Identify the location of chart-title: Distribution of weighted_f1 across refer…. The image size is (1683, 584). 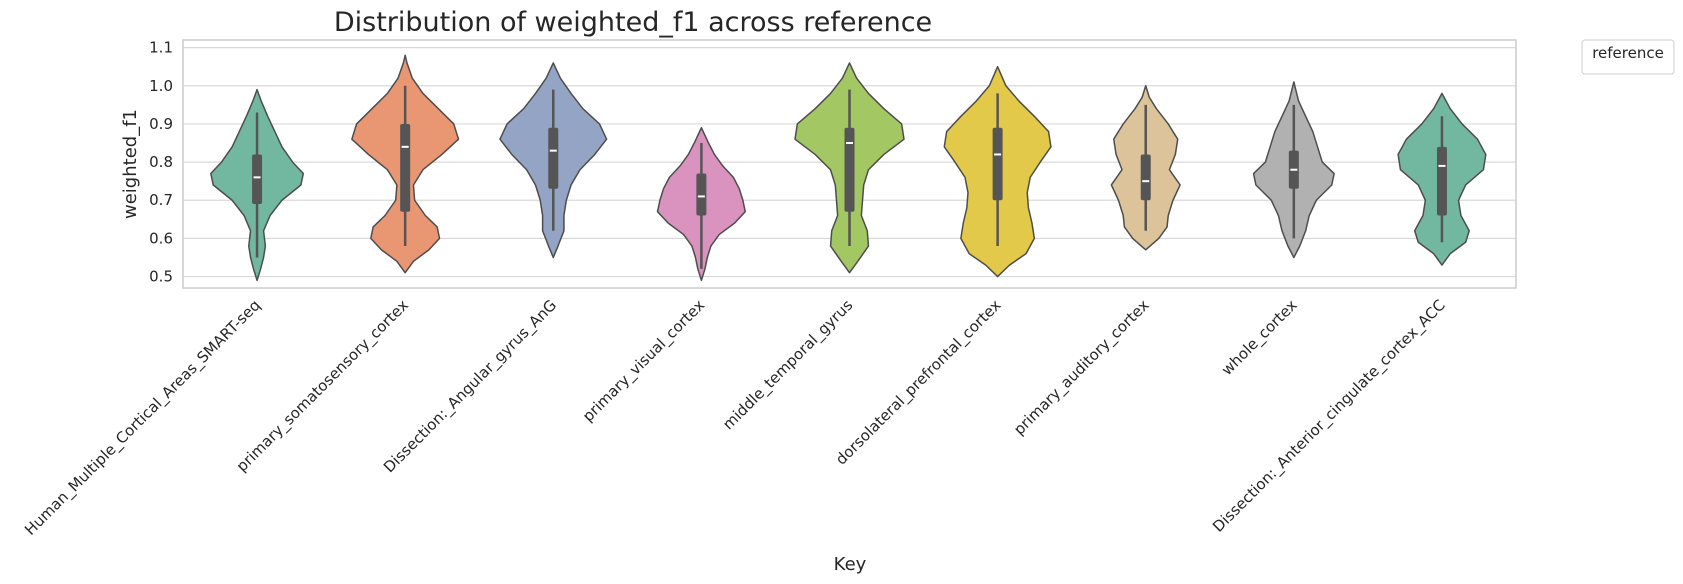
(633, 22).